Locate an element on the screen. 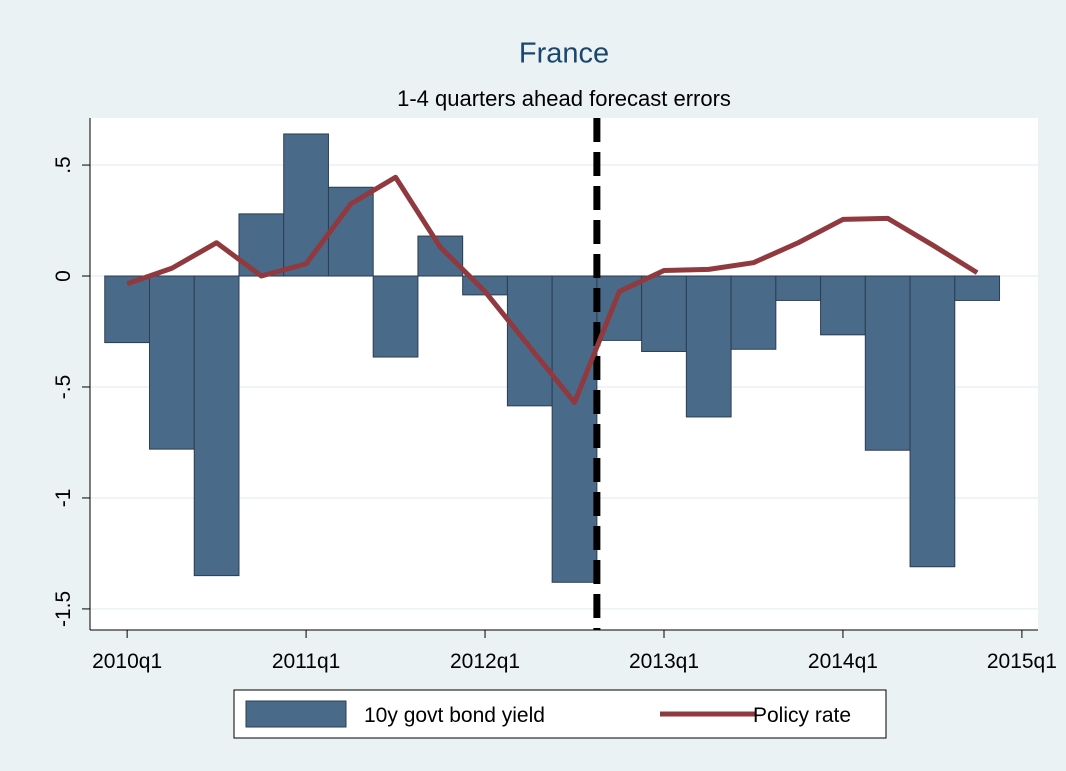  legend-label: 10y govt bond yield is located at coordinates (454, 715).